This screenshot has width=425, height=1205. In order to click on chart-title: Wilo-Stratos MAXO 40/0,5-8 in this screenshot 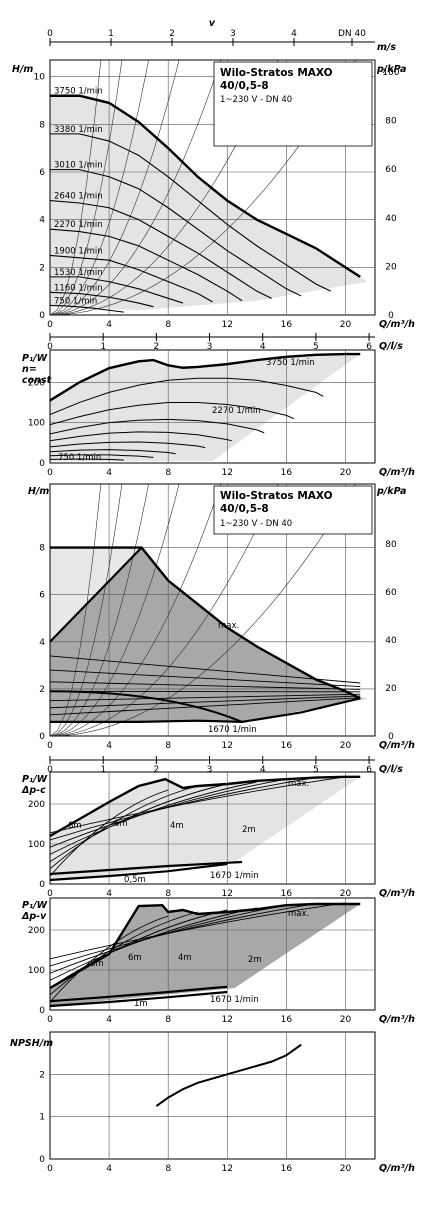, I will do `click(276, 79)`.